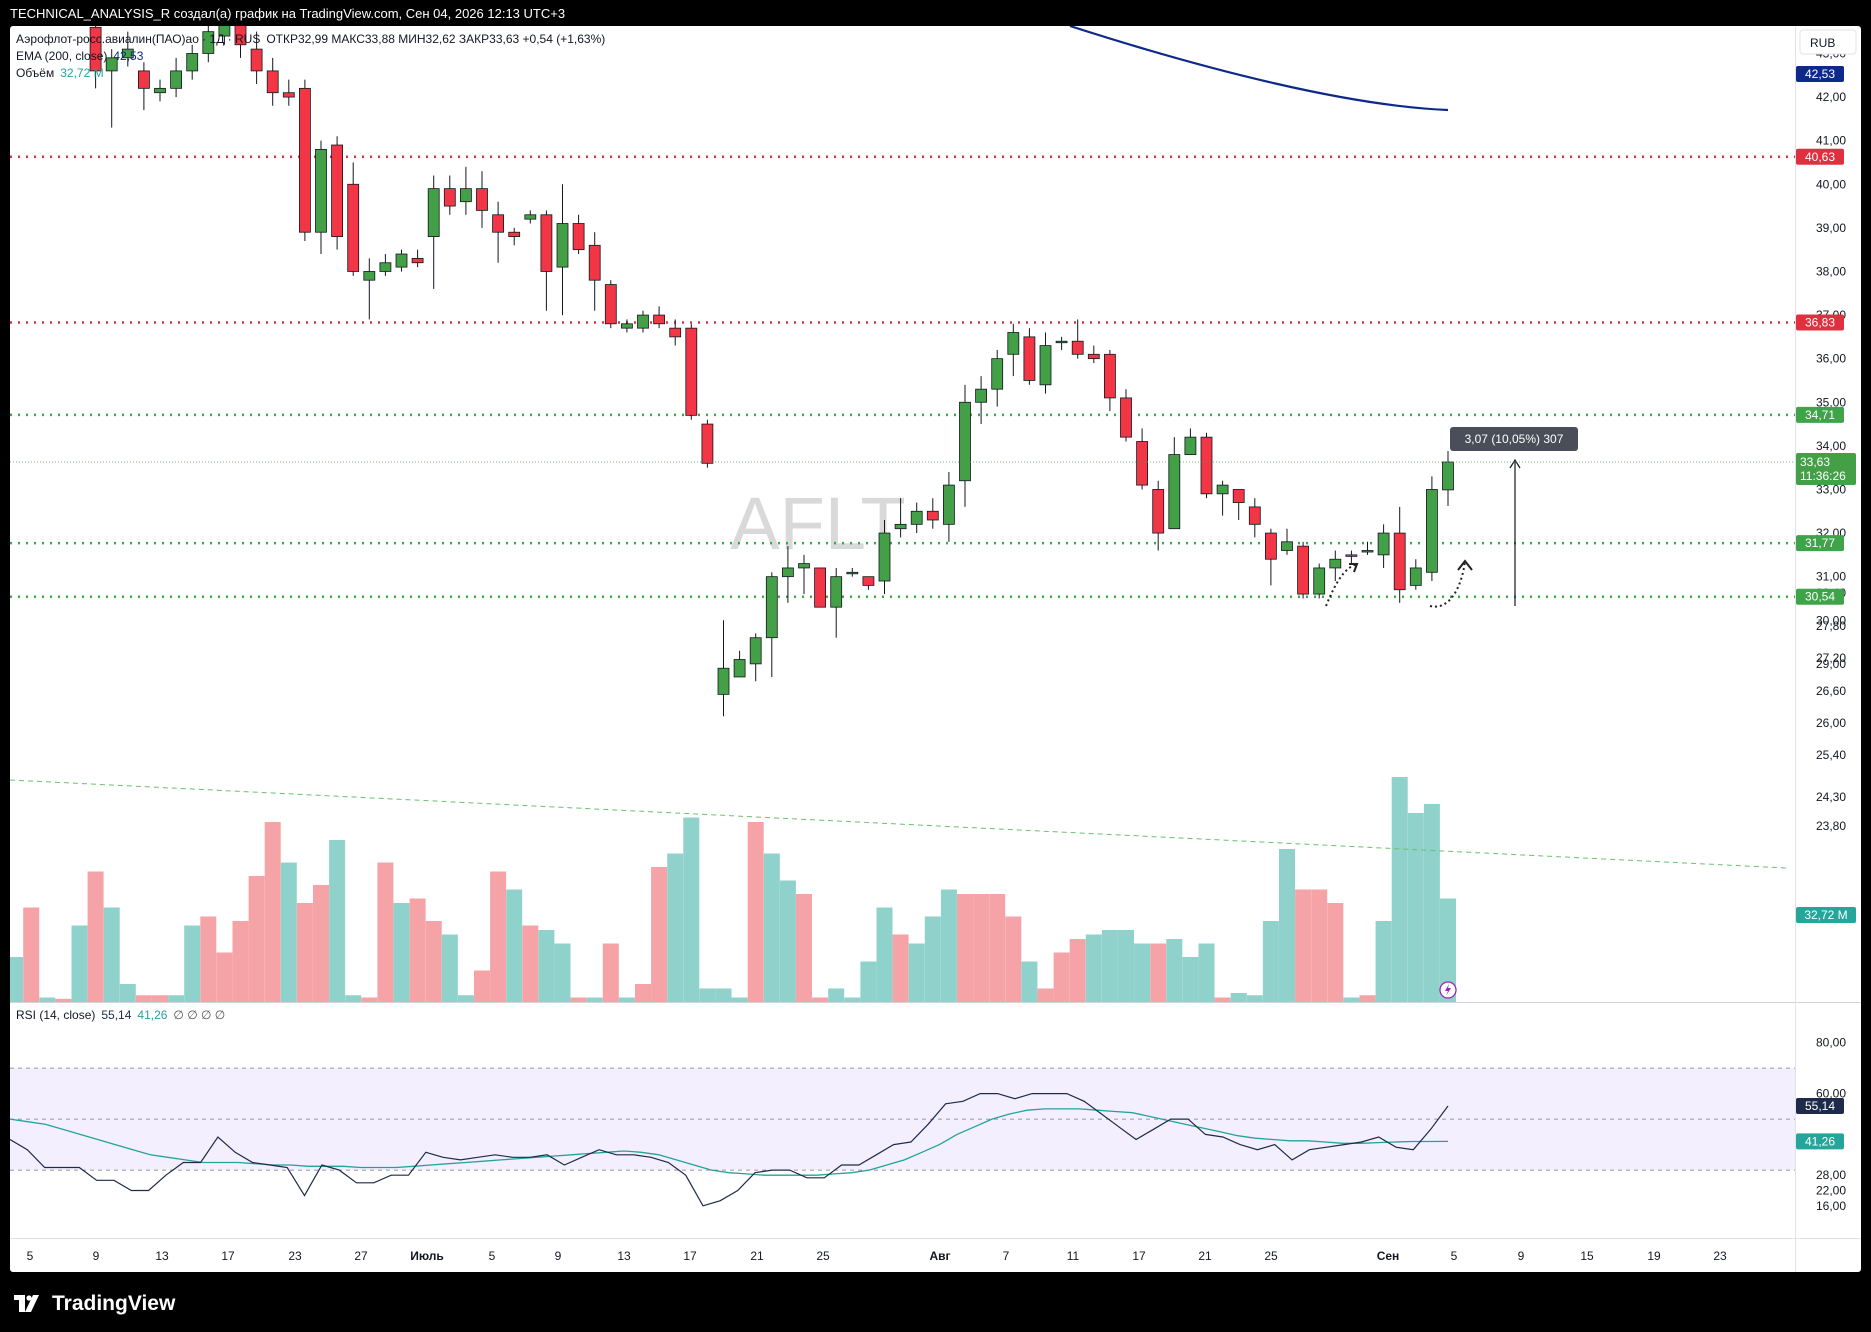 The height and width of the screenshot is (1332, 1871). I want to click on ema-path, so click(1259, 69).